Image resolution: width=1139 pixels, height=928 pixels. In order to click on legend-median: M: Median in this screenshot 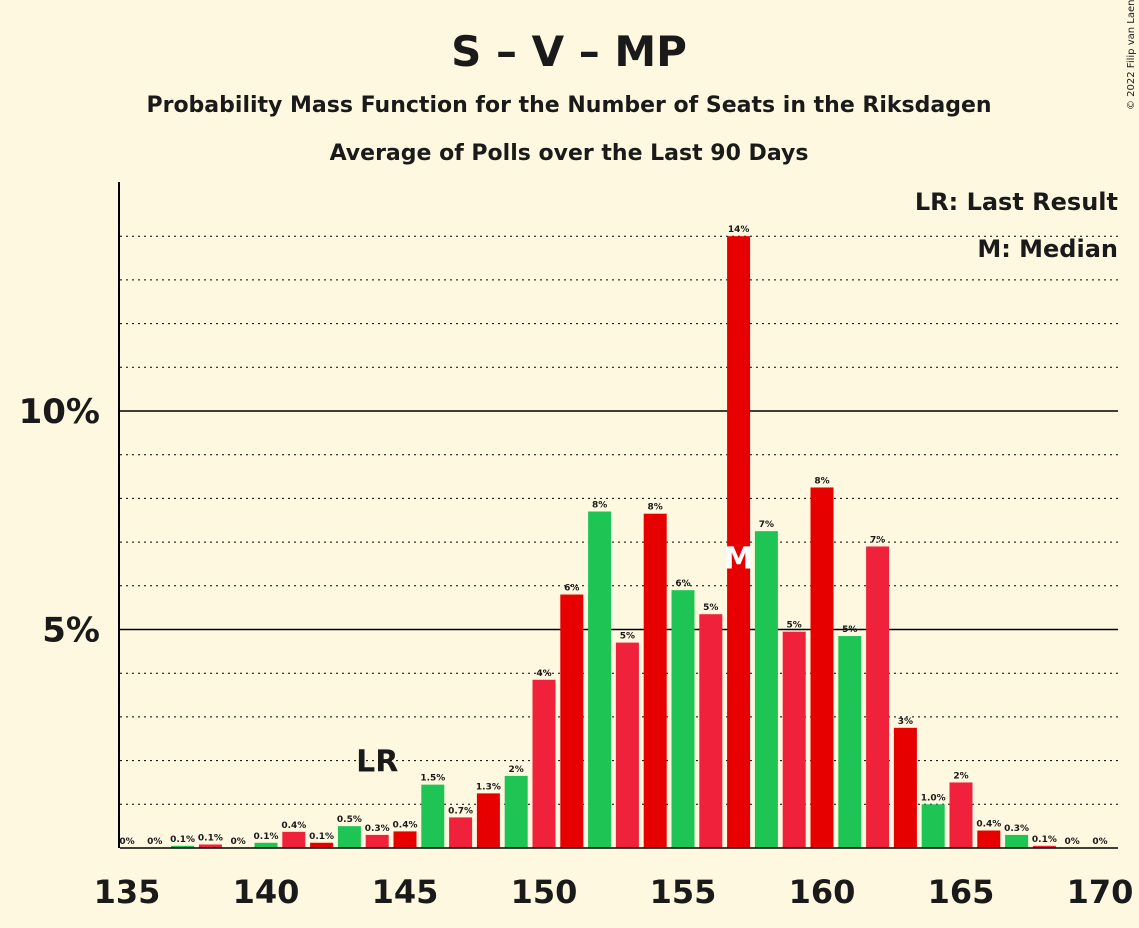, I will do `click(1047, 249)`.